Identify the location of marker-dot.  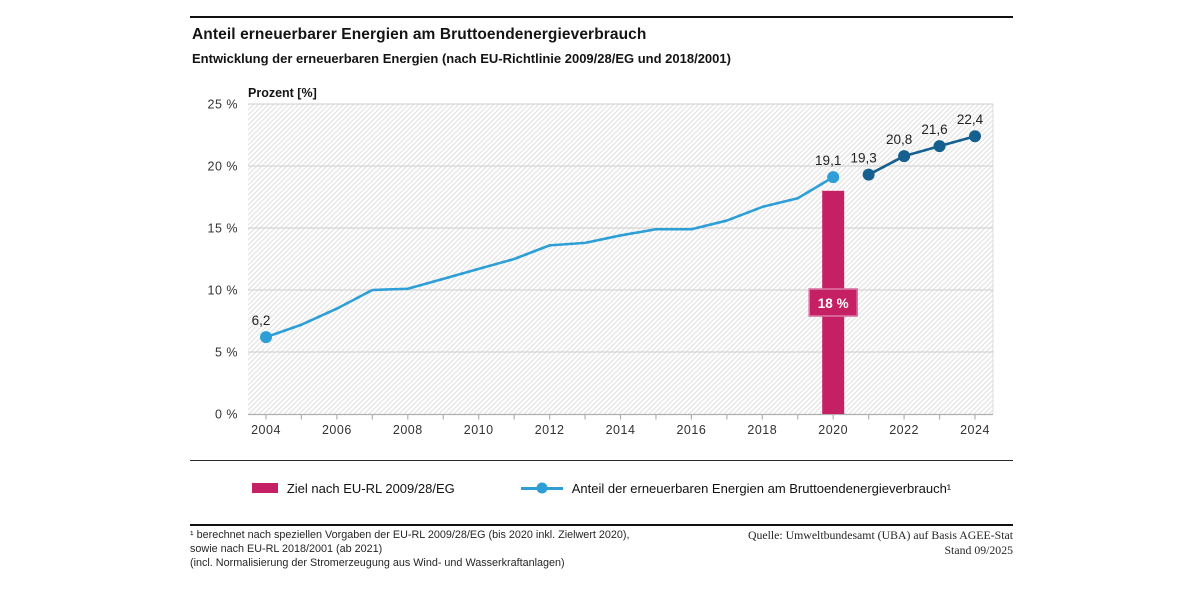
(542, 488).